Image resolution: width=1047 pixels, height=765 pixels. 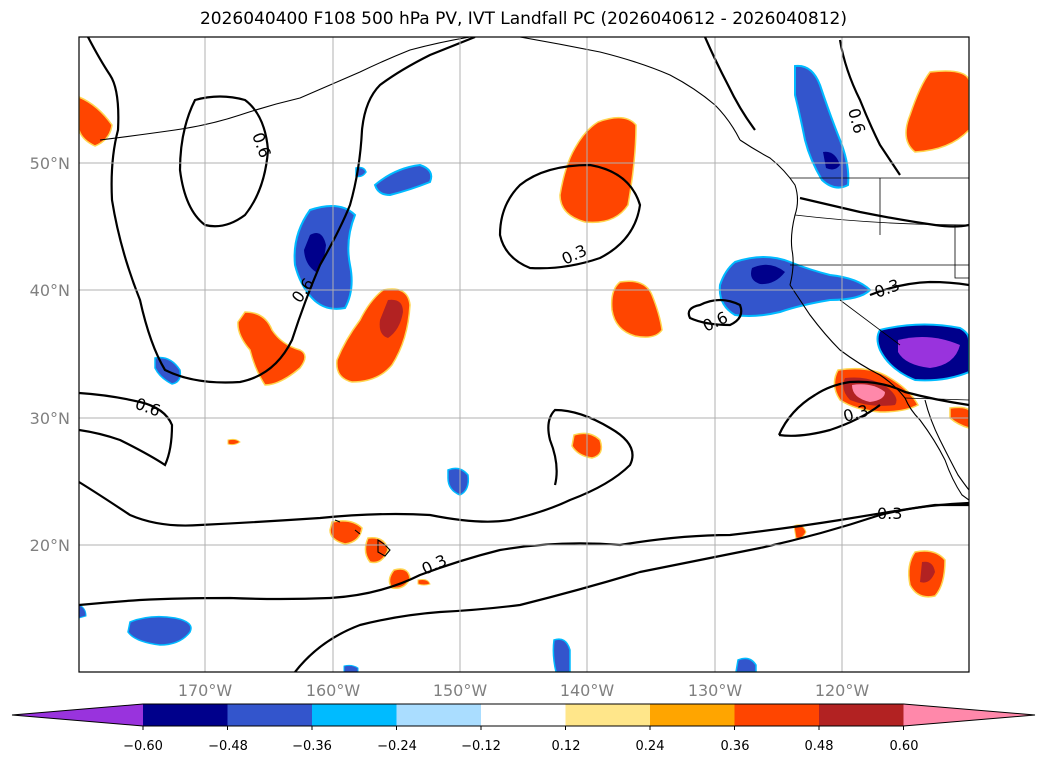 What do you see at coordinates (566, 746) in the screenshot?
I see `colorbar-tick-label: 0.12` at bounding box center [566, 746].